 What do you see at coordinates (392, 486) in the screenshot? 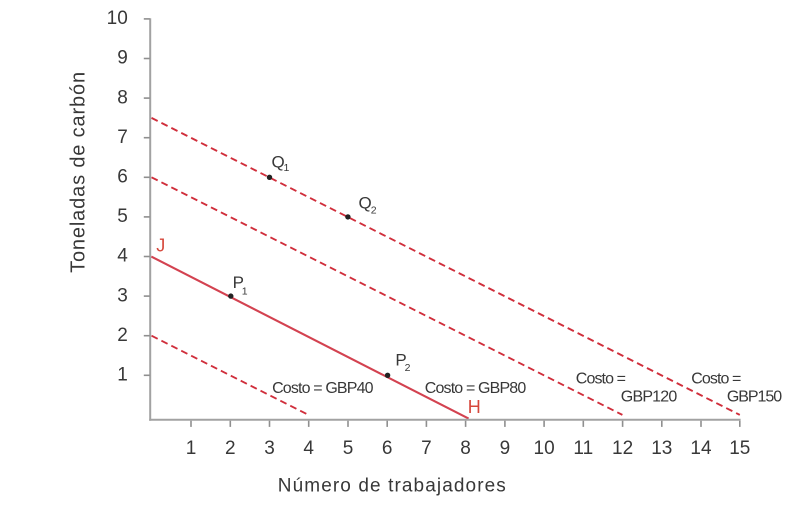
I see `svg-text: Número de trabajadores` at bounding box center [392, 486].